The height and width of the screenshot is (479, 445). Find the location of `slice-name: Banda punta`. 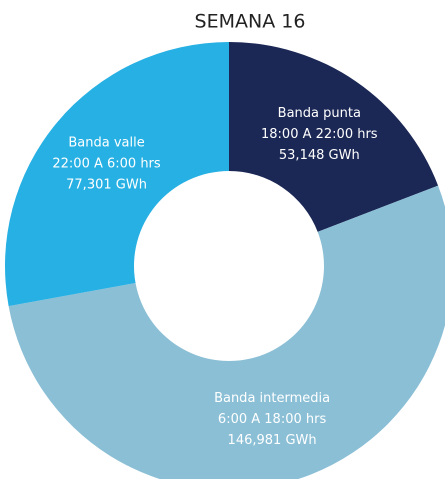

slice-name: Banda punta is located at coordinates (319, 113).